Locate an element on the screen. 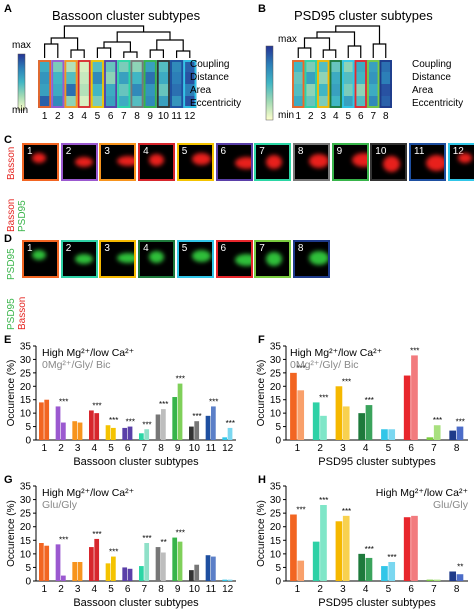 The height and width of the screenshot is (613, 474). x-tick-label: 8 is located at coordinates (457, 448).